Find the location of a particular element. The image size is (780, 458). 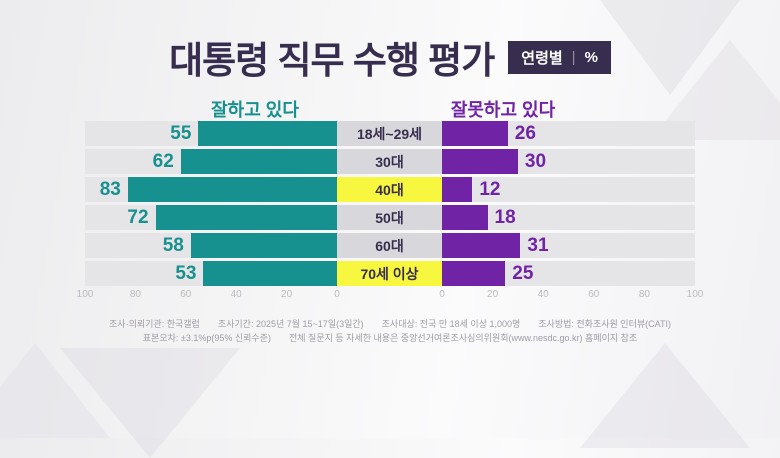

approve-value: 53 is located at coordinates (186, 273).